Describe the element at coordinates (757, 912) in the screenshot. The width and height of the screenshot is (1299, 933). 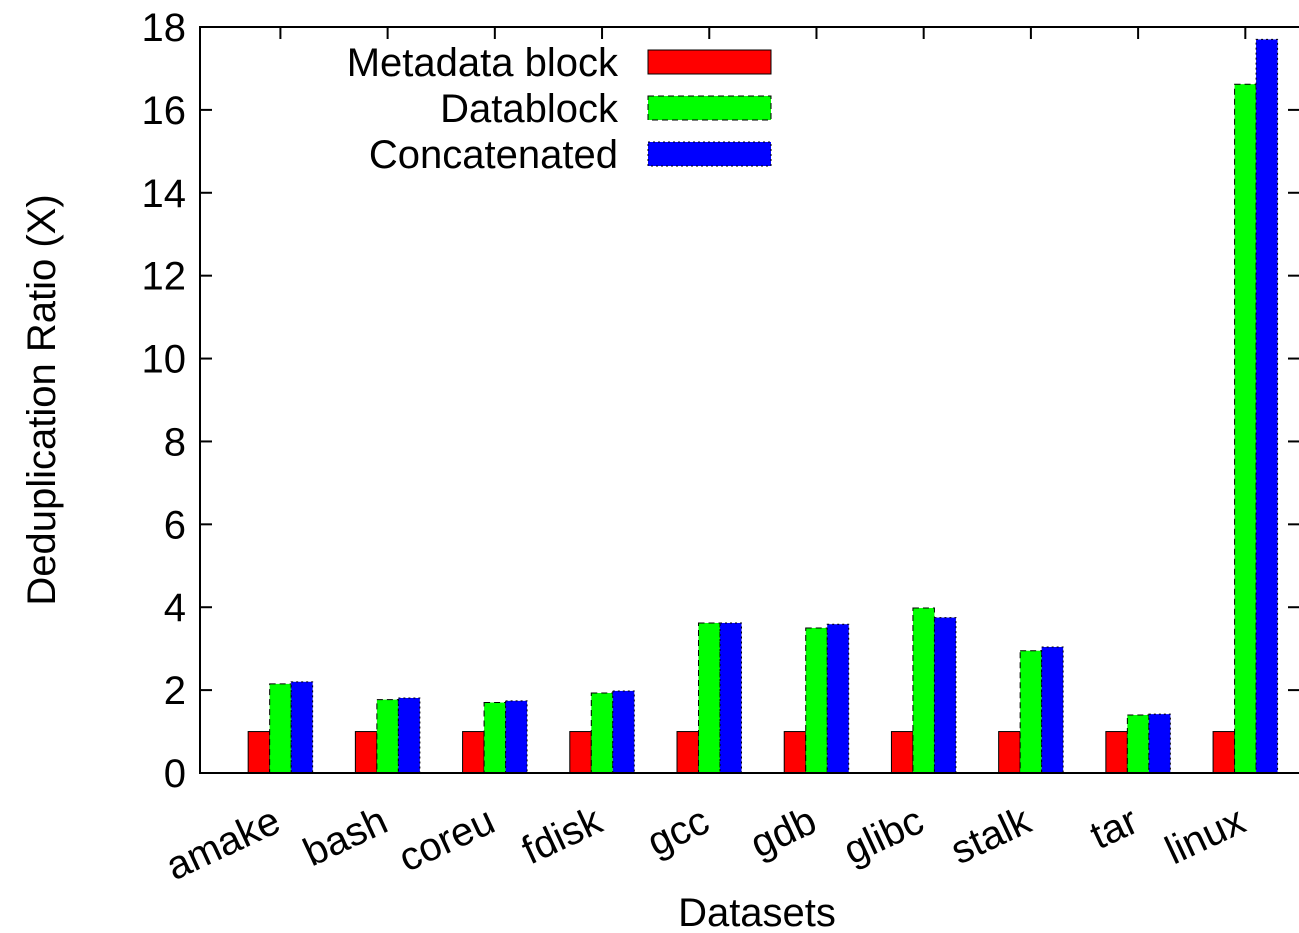
I see `x-axis-title: Datasets` at that location.